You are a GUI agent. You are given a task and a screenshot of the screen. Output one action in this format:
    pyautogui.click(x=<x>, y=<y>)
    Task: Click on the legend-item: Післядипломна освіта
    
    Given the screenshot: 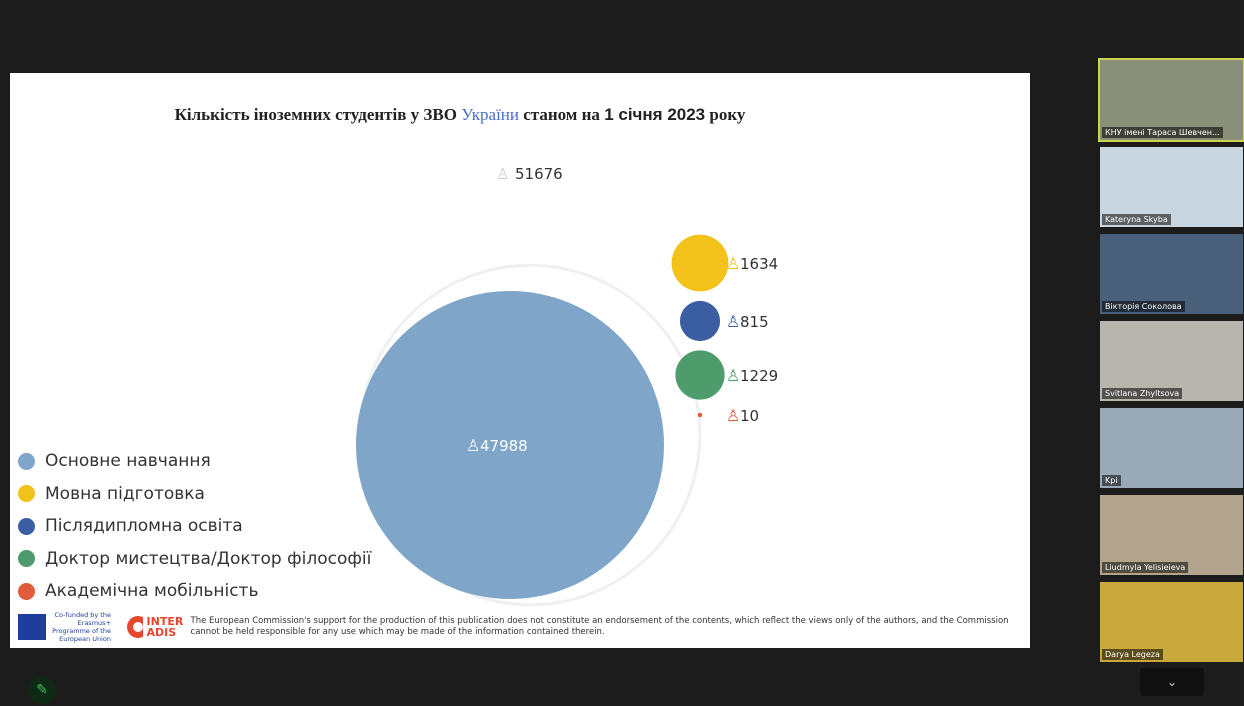 What is the action you would take?
    pyautogui.click(x=194, y=526)
    